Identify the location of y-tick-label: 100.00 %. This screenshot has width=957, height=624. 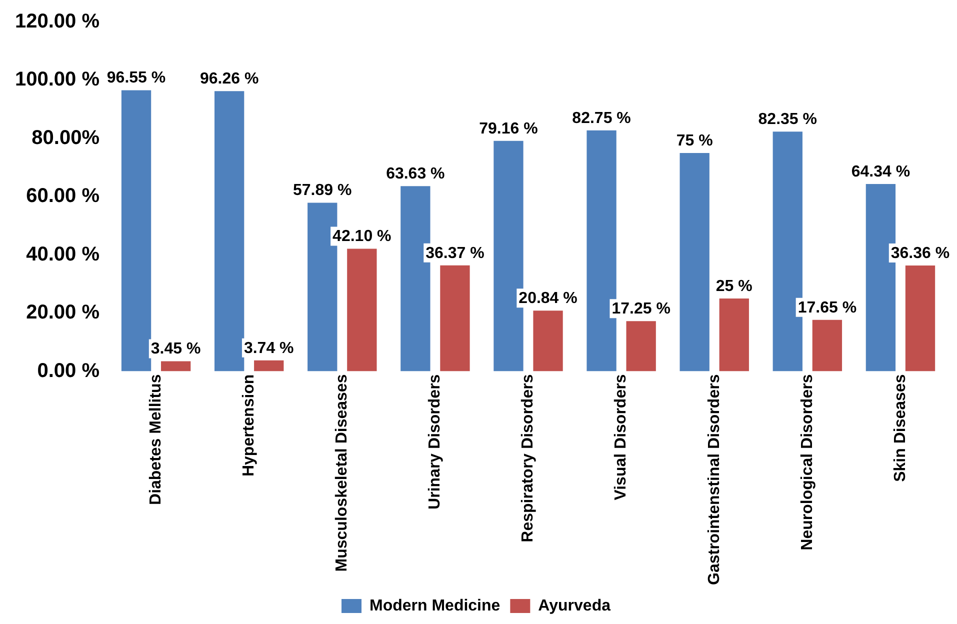
(57, 79).